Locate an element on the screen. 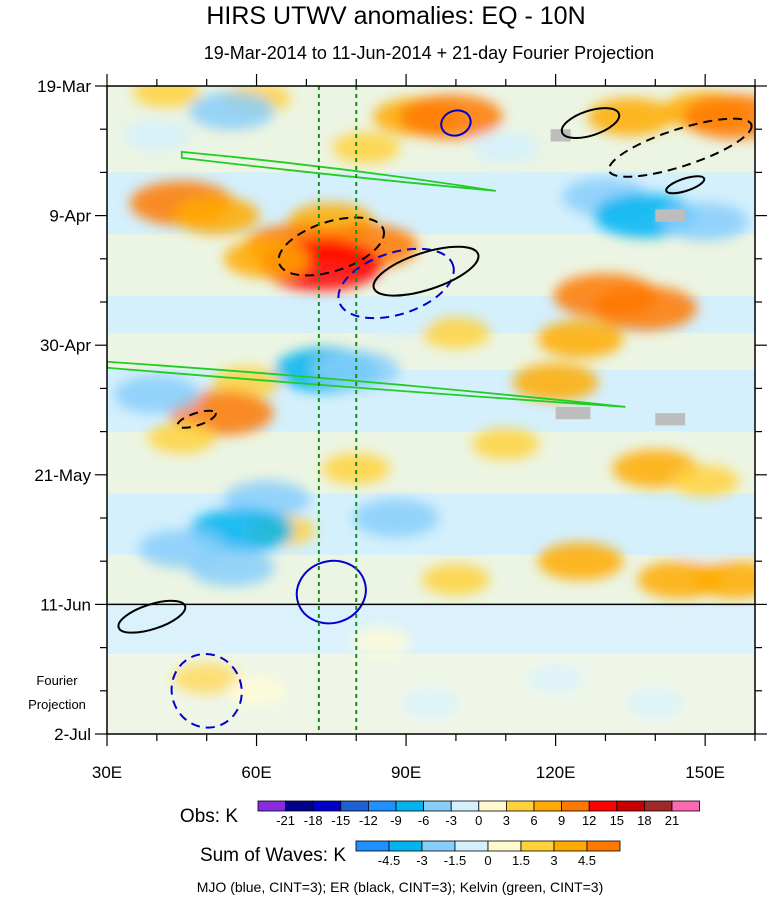 The width and height of the screenshot is (774, 900). x-tick-label: 30E is located at coordinates (107, 772).